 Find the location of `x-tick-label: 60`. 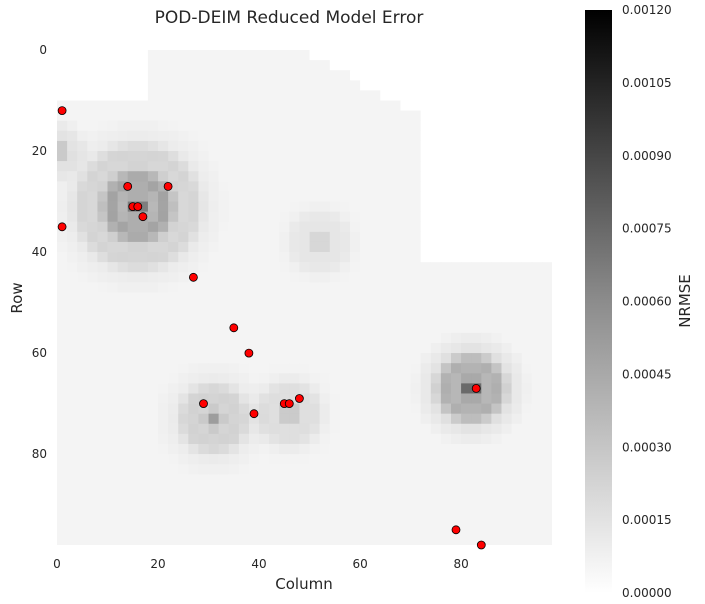

x-tick-label: 60 is located at coordinates (359, 564).